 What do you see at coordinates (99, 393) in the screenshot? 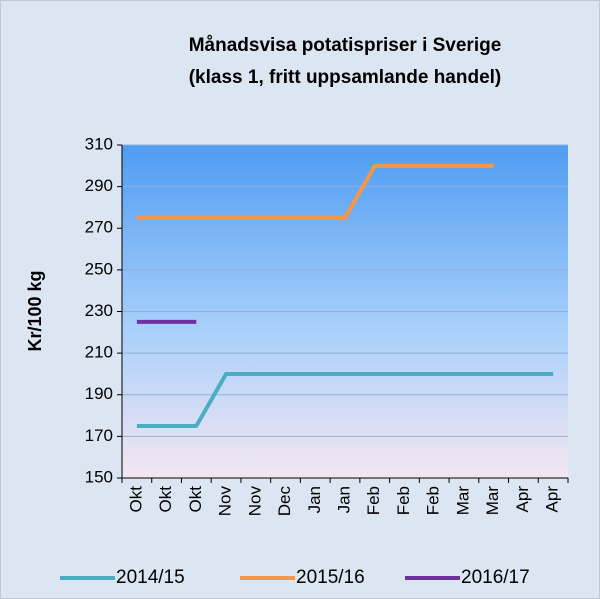
I see `y-tick-label: 190` at bounding box center [99, 393].